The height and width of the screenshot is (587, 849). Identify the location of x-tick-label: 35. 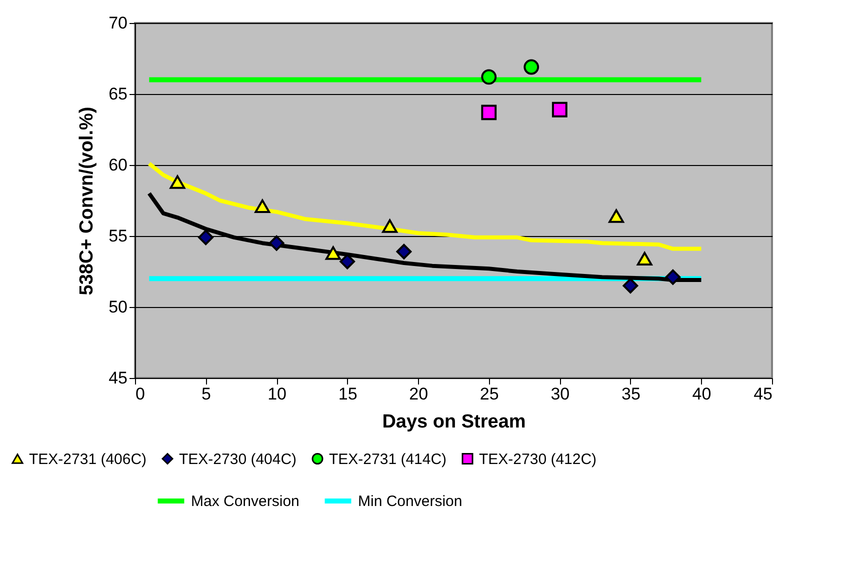
(630, 394).